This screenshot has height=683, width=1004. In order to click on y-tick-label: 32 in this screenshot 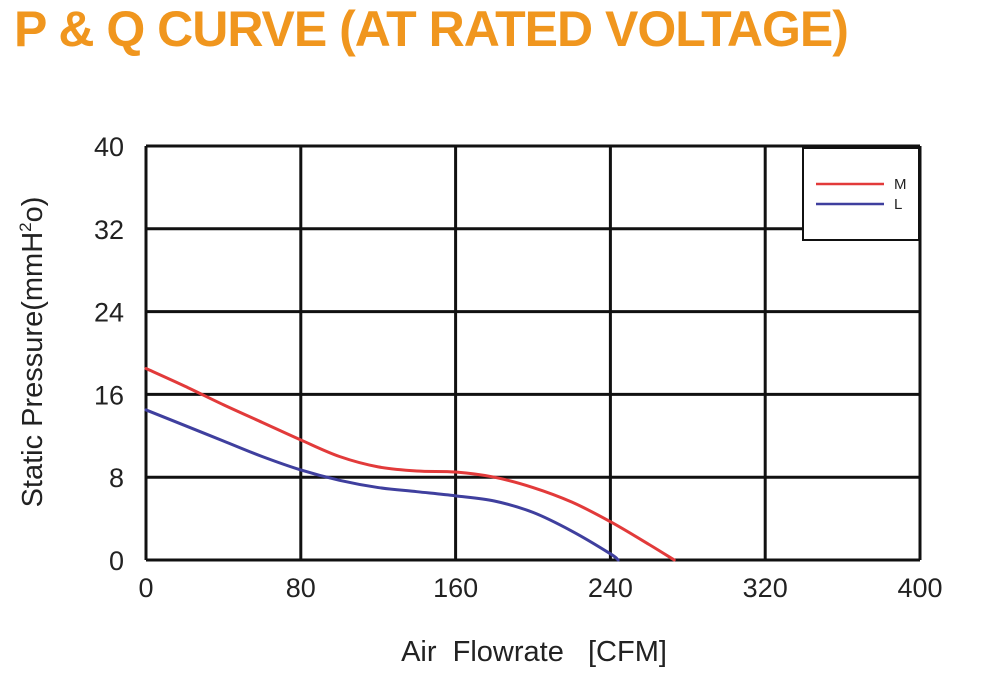, I will do `click(109, 230)`.